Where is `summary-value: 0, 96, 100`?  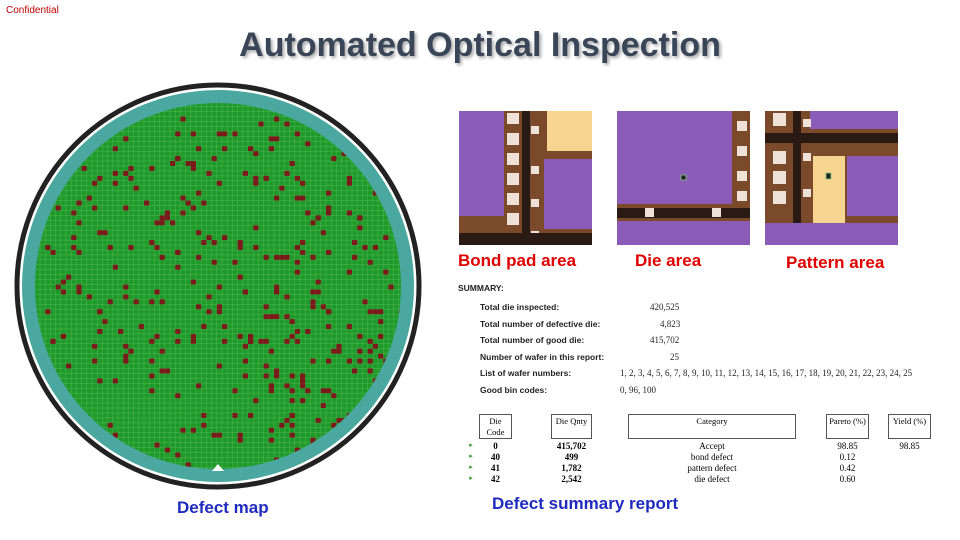 summary-value: 0, 96, 100 is located at coordinates (638, 389).